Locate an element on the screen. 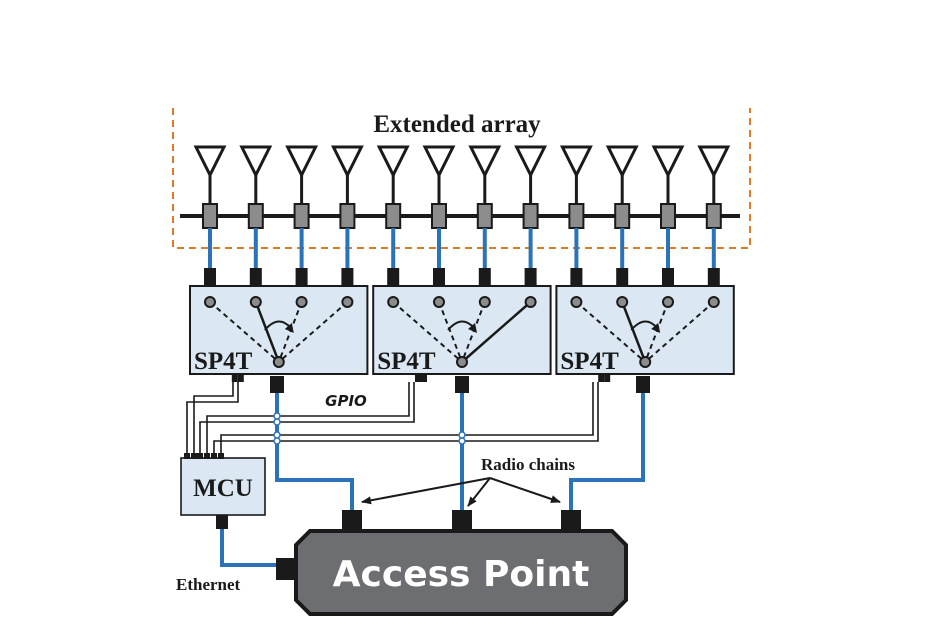 The height and width of the screenshot is (636, 926). sp4t-switch-1: SP4T is located at coordinates (279, 333).